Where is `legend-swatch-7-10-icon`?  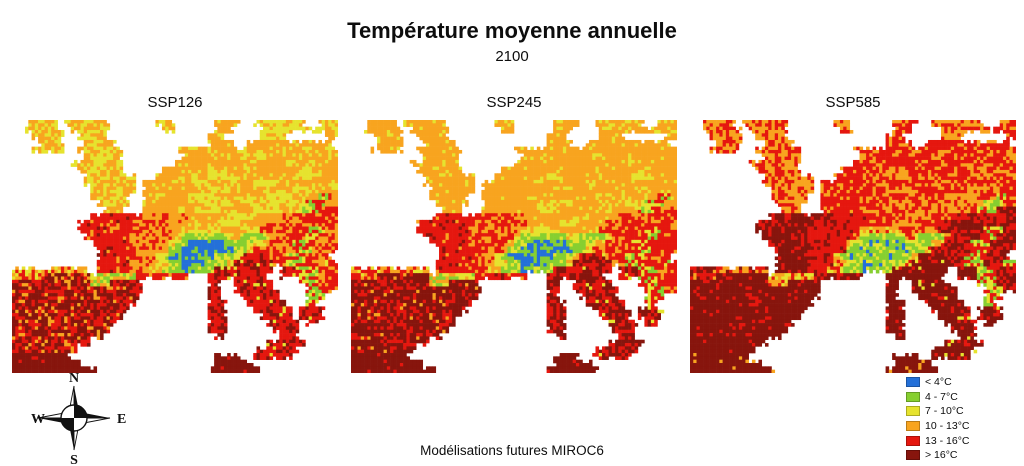
legend-swatch-7-10-icon is located at coordinates (913, 411).